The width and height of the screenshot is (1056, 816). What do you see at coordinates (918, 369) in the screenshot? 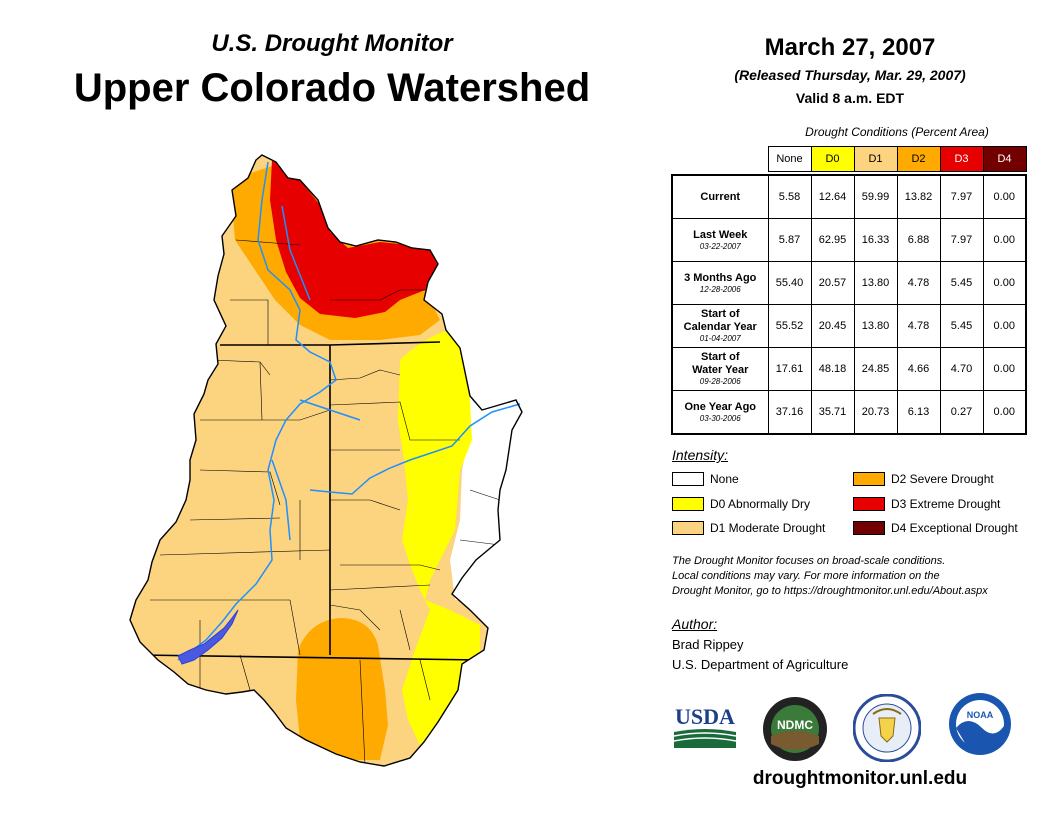
I see `table-cell: 4.66` at bounding box center [918, 369].